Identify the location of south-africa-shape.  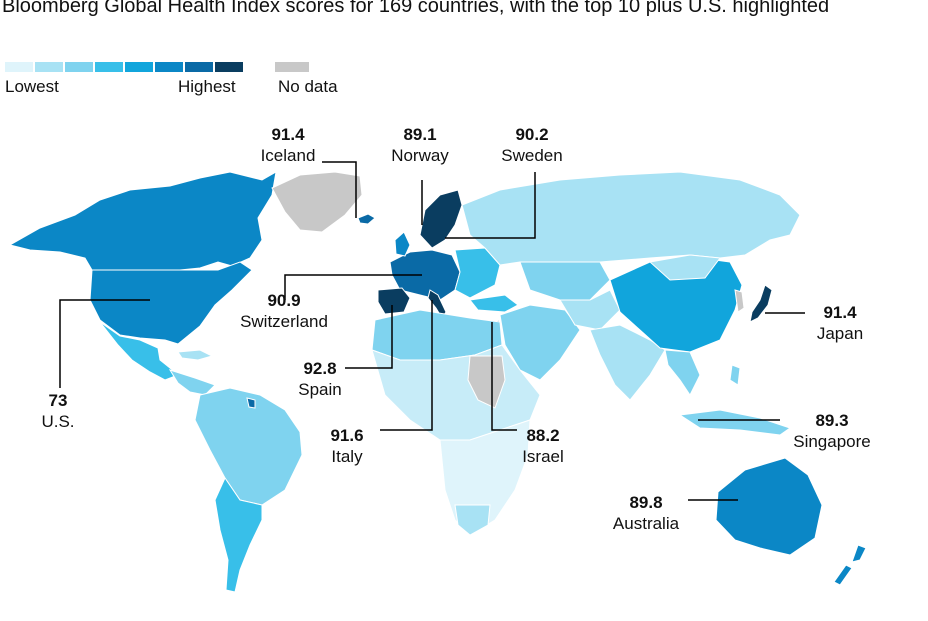
(472, 520).